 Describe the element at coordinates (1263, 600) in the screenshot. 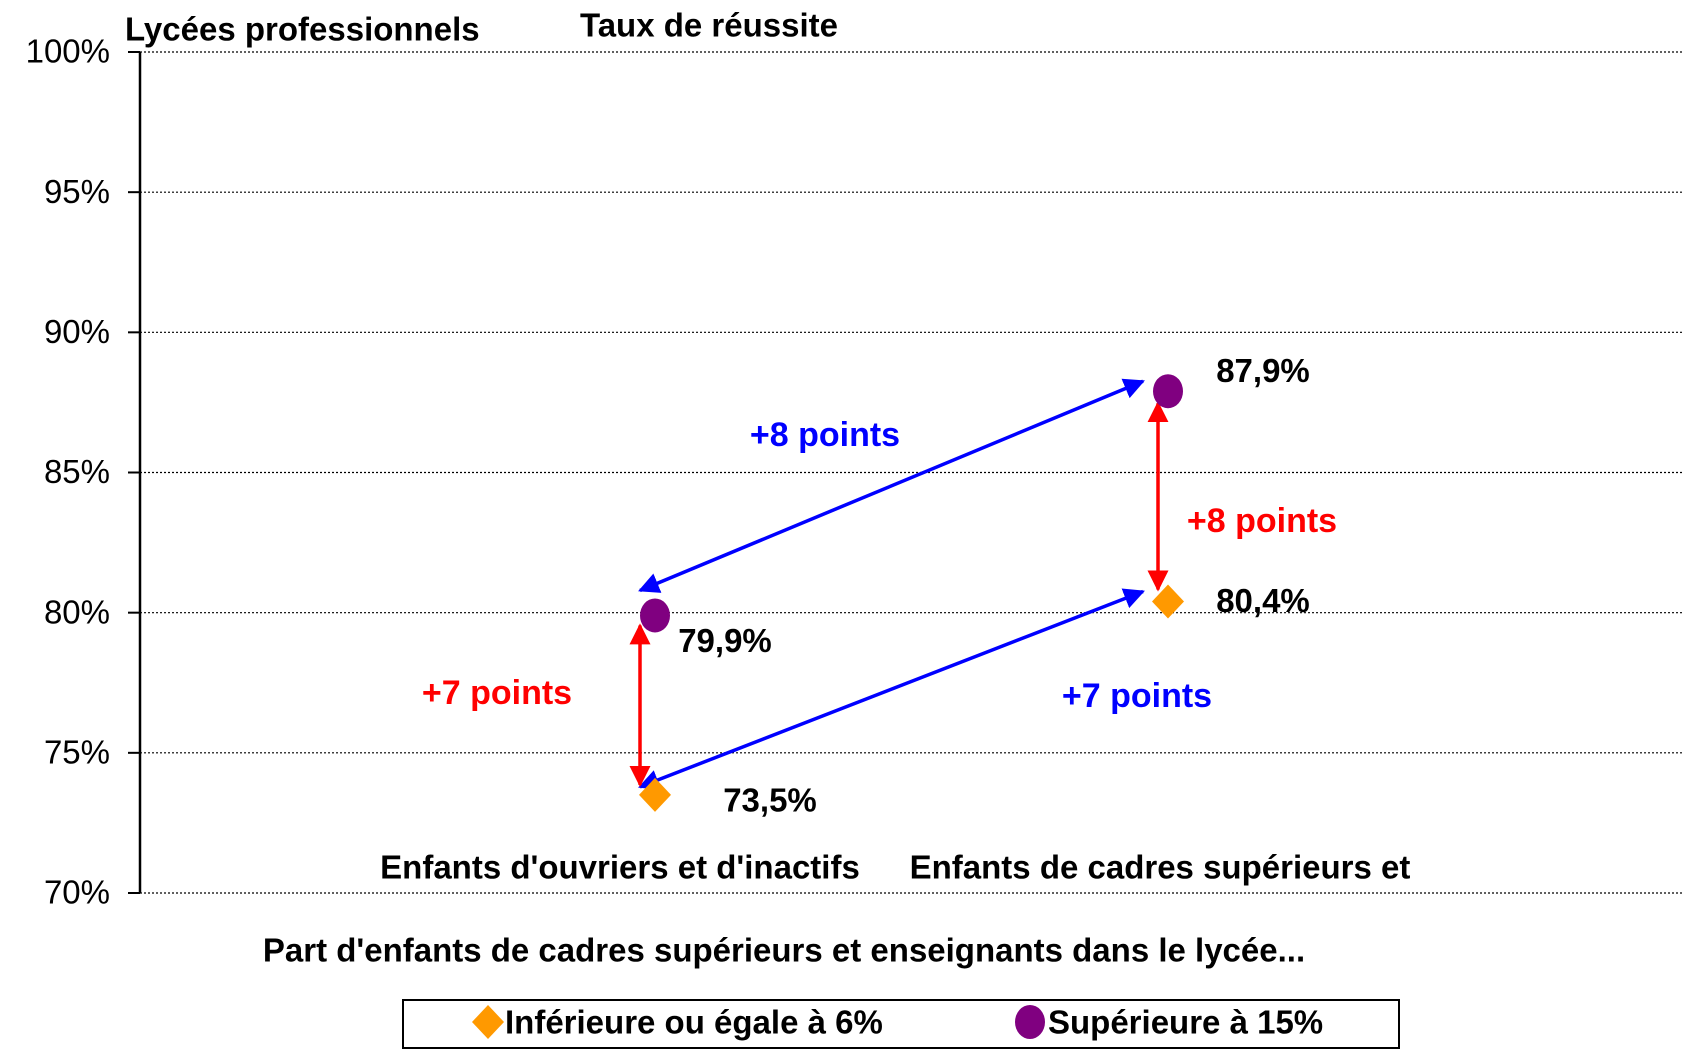

I see `data-label: 80,4%` at that location.